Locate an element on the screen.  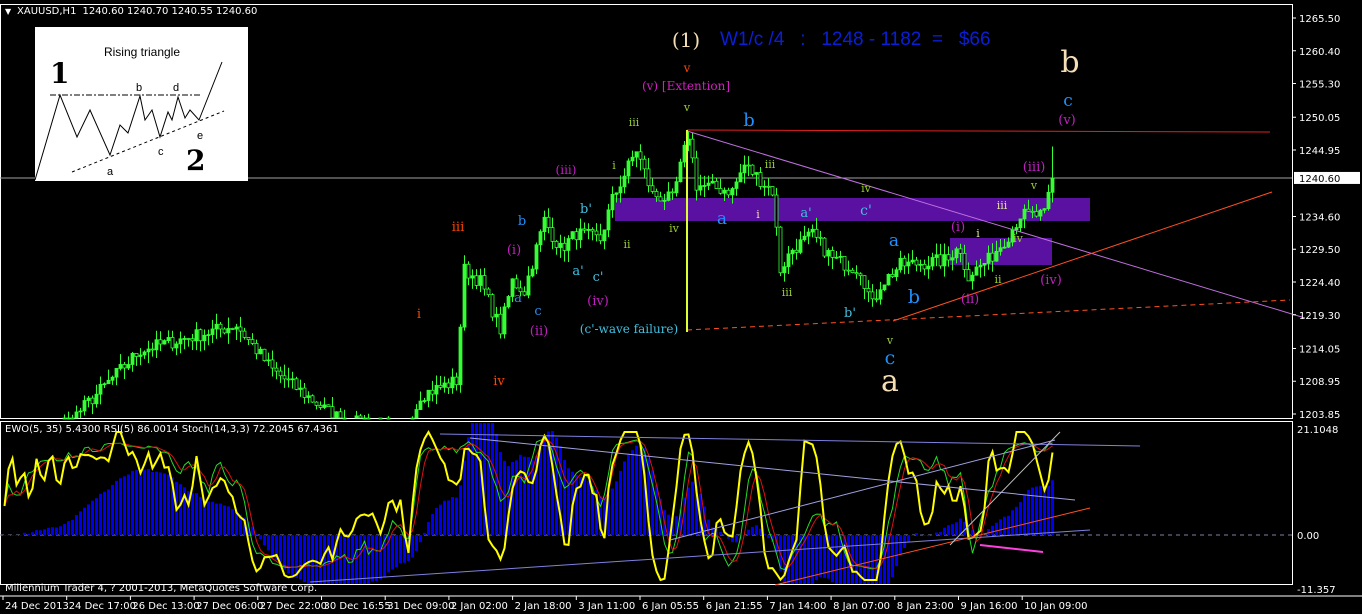
time-tick-label: 26 Dec 13:00 is located at coordinates (165, 606).